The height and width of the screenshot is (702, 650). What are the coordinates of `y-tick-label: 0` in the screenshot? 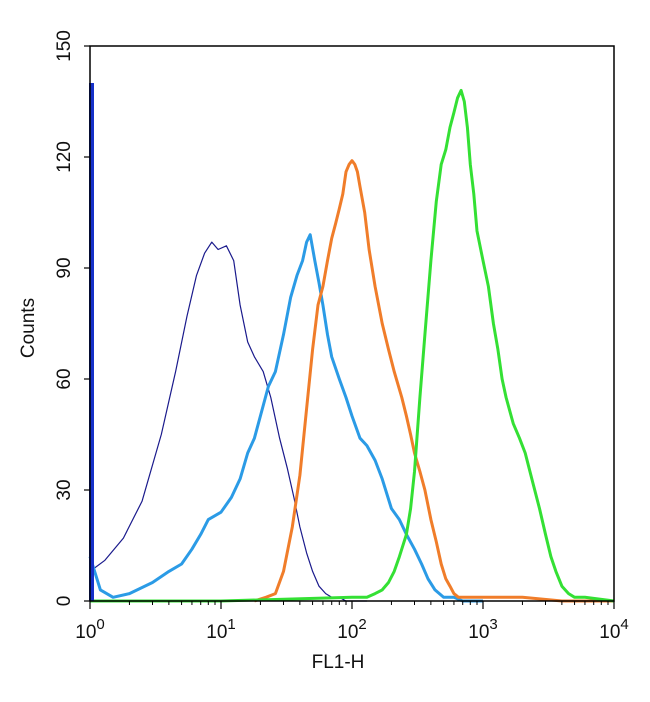 It's located at (64, 601).